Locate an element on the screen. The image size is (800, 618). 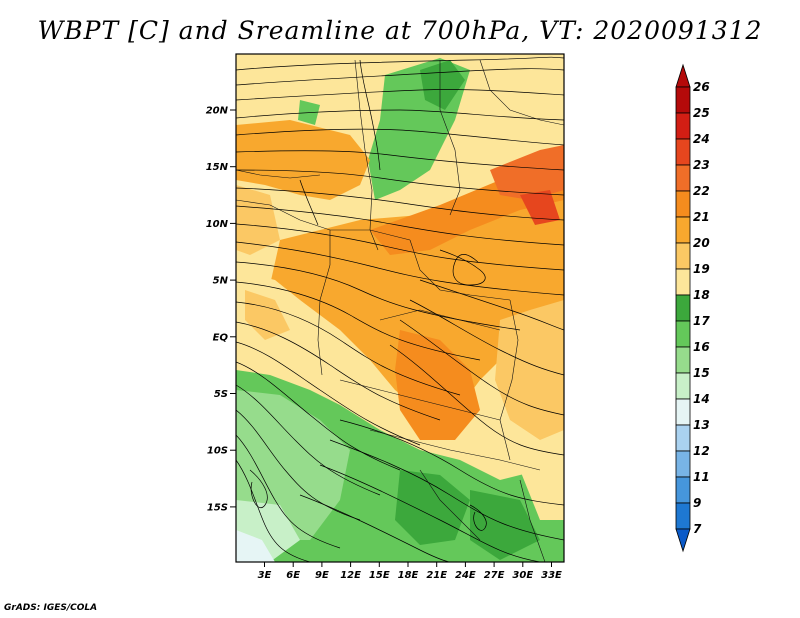
colorbar-label: 21 is located at coordinates (701, 217).